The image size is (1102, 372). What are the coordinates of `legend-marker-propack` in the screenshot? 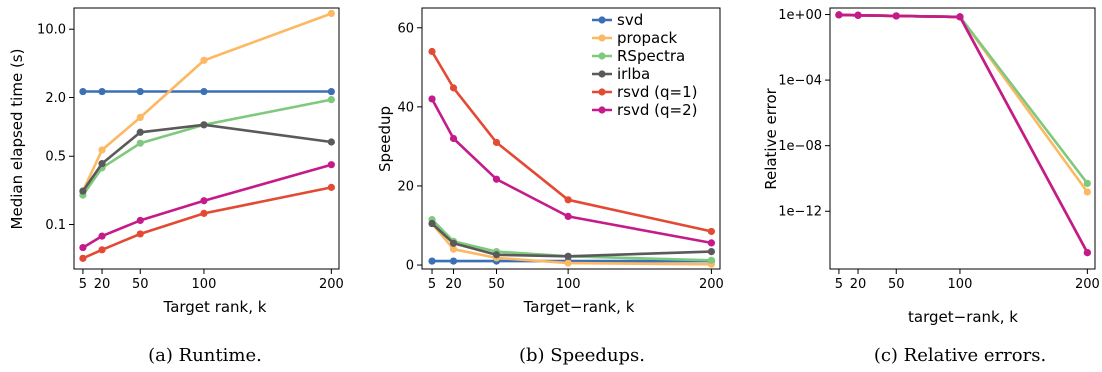 It's located at (602, 38).